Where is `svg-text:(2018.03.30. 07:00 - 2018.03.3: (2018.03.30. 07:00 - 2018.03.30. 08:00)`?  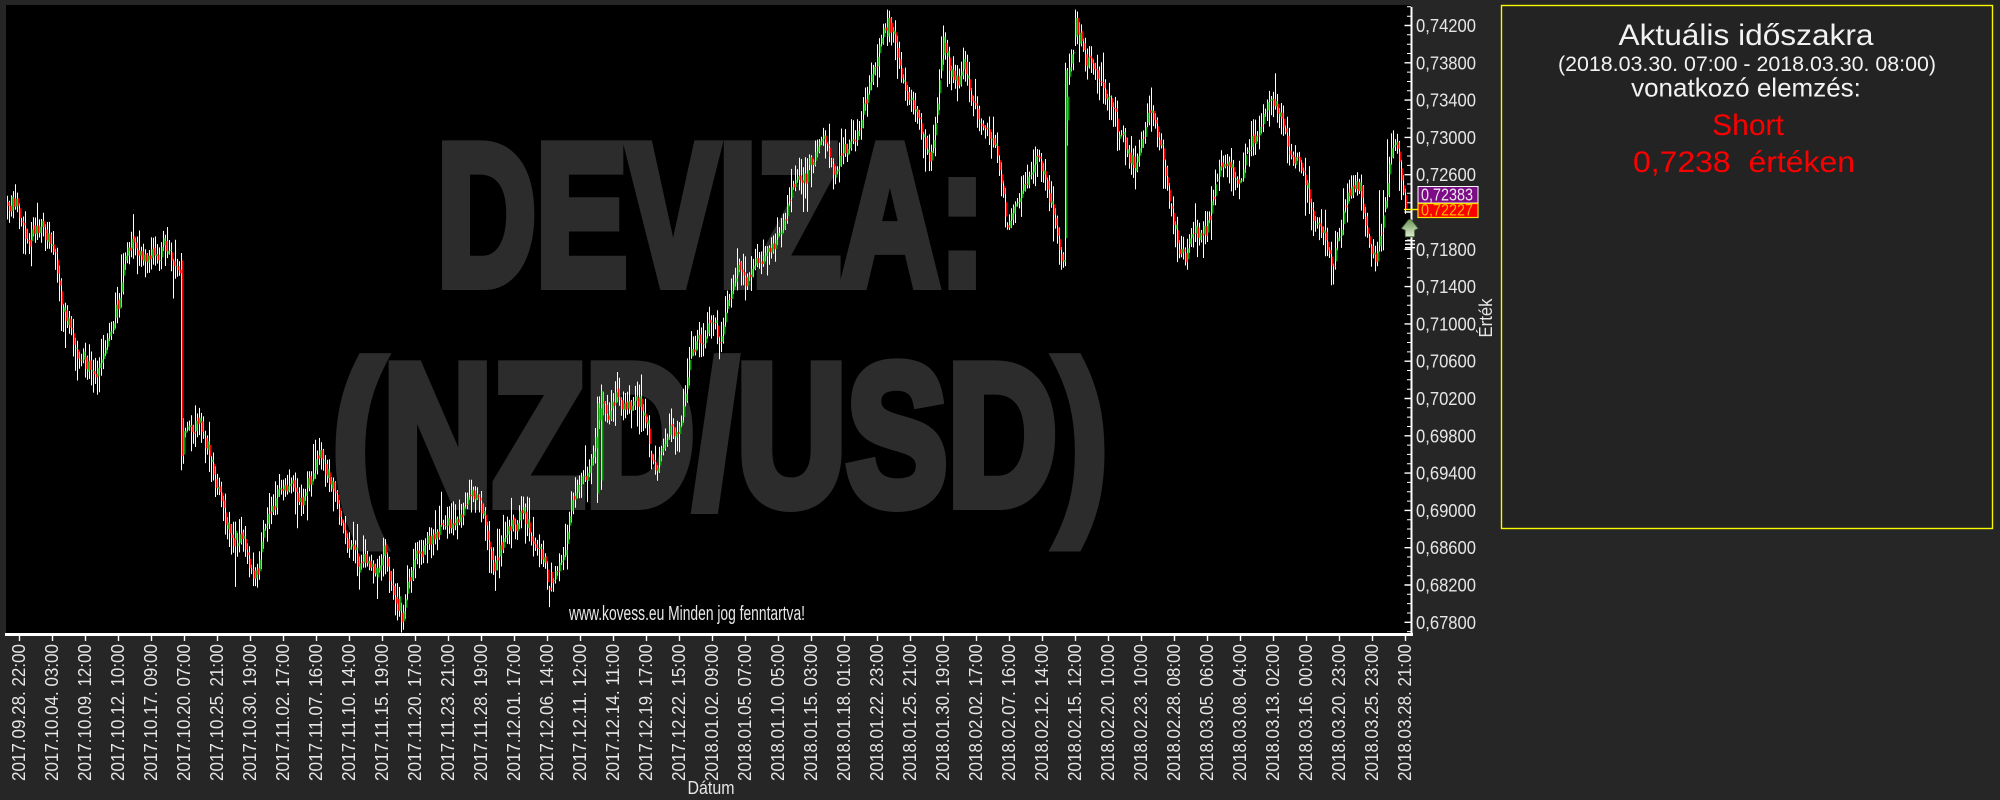 svg-text:(2018.03.30. 07:00 - 2018.03.3: (2018.03.30. 07:00 - 2018.03.30. 08:00) is located at coordinates (1747, 64).